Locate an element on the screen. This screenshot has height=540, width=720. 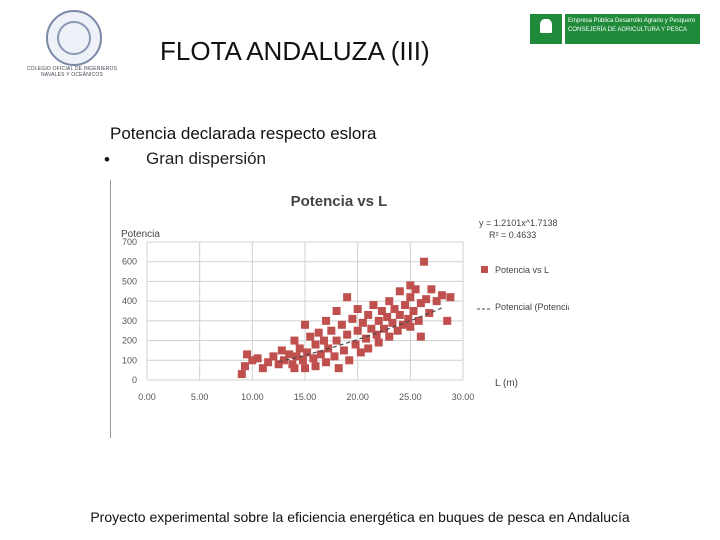
chart-title: Potencia vs L is located at coordinates (339, 201).